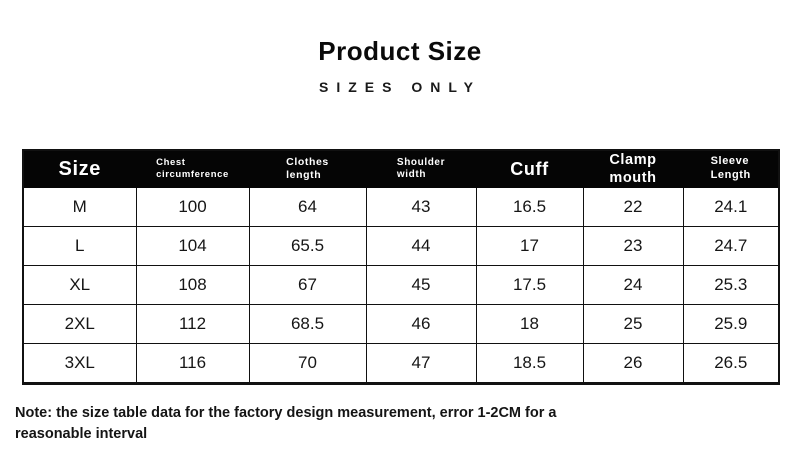 This screenshot has width=800, height=470. I want to click on sleeve-length-cell: 26.5, so click(731, 364).